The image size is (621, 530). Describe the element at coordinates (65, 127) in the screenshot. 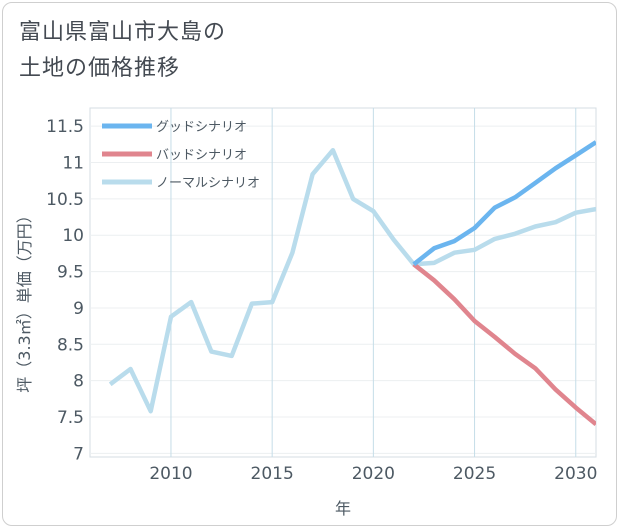

I see `y-tick-label: 11.5` at that location.